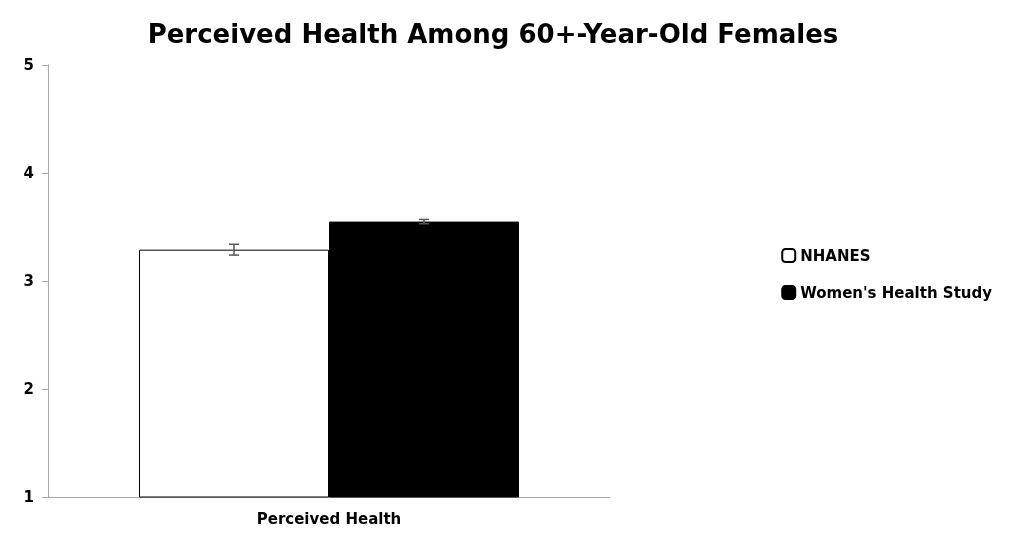  I want to click on legend-label: NHANES, so click(835, 255).